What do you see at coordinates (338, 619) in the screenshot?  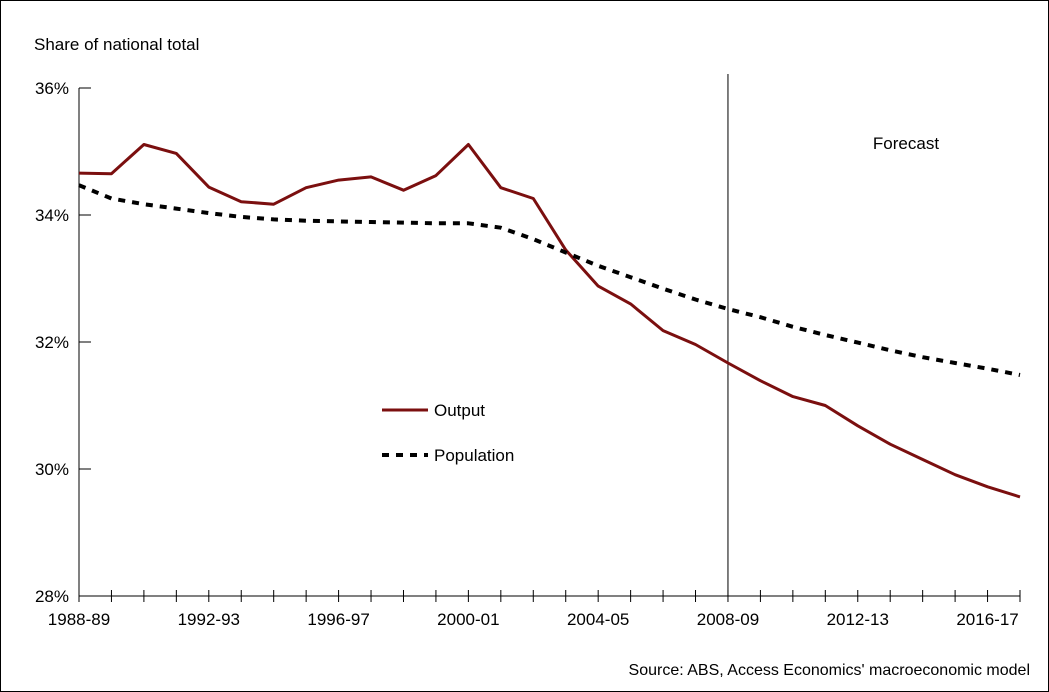 I see `x-tick-label: 1996-97` at bounding box center [338, 619].